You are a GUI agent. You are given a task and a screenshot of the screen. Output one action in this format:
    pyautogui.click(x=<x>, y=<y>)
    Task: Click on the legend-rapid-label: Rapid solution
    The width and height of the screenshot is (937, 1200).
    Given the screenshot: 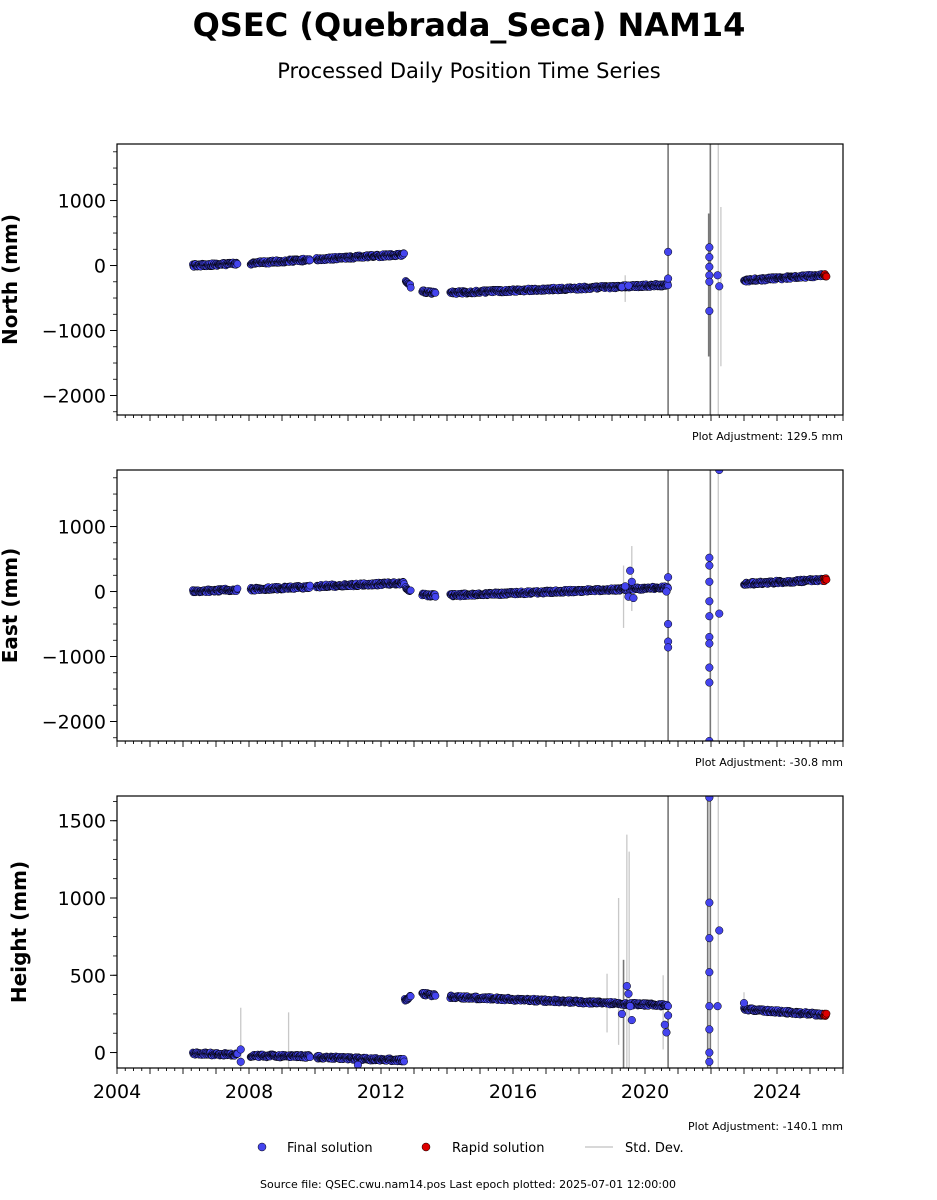 What is the action you would take?
    pyautogui.click(x=498, y=1148)
    